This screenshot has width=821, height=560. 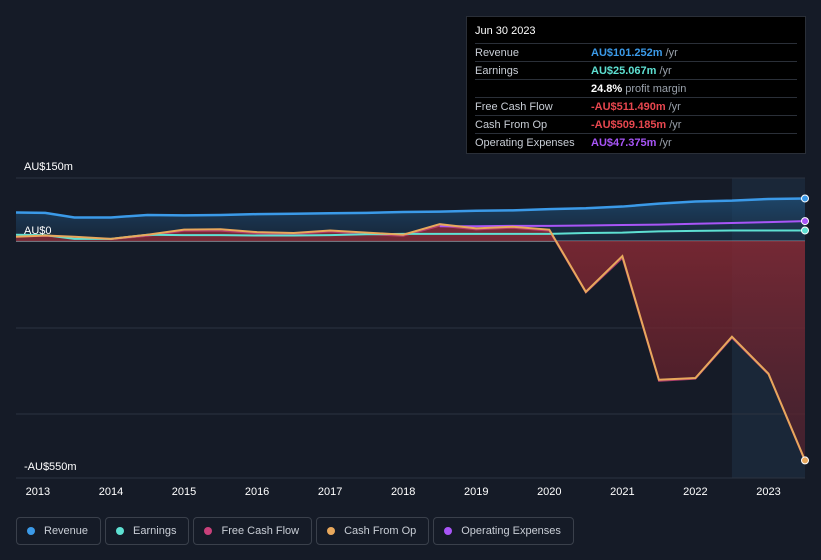 I want to click on tooltip-row-value: AU$47.375m, so click(x=624, y=142).